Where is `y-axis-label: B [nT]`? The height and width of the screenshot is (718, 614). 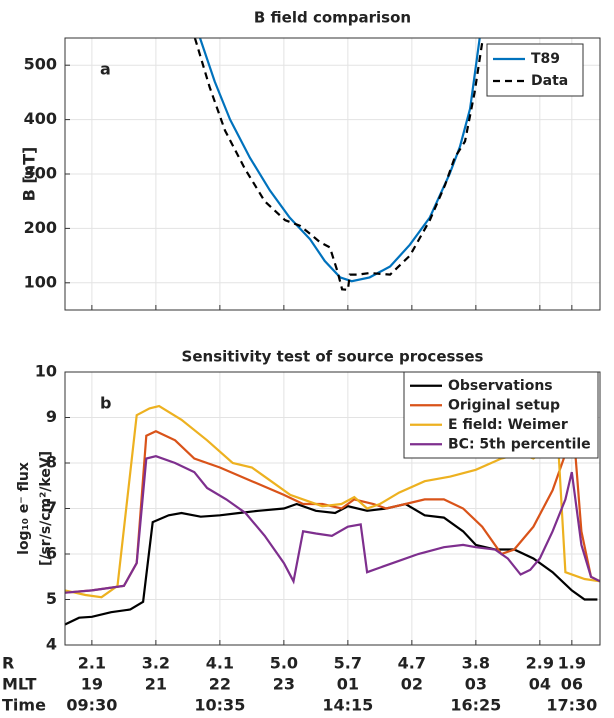 y-axis-label: B [nT] is located at coordinates (29, 174).